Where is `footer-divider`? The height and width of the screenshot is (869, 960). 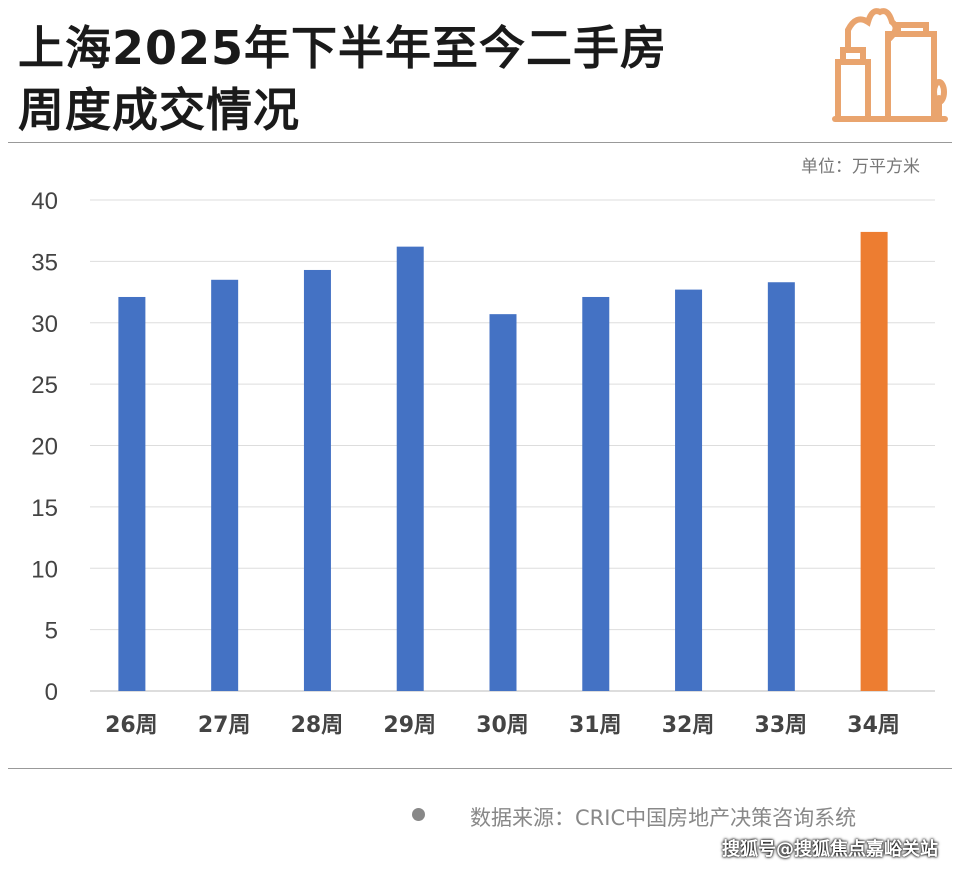
footer-divider is located at coordinates (480, 768).